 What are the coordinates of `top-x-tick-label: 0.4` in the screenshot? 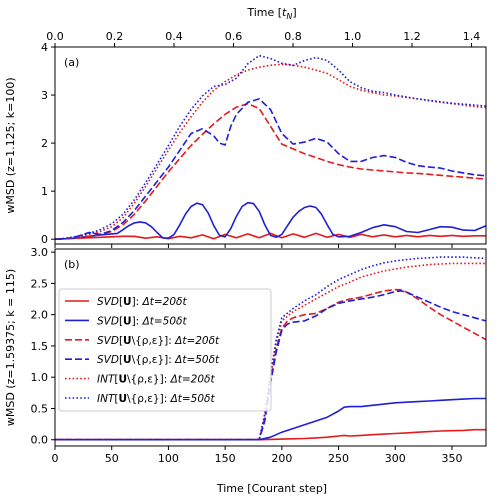 It's located at (174, 36).